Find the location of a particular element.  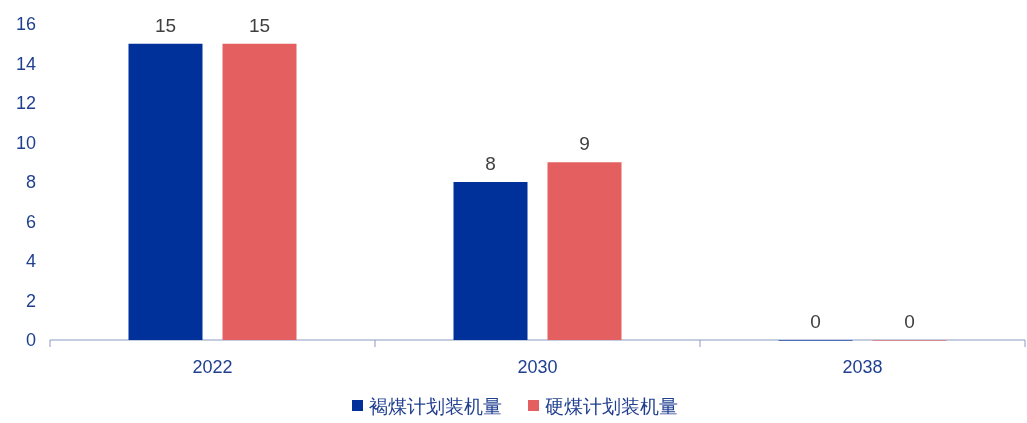

y-tick-label: 10 is located at coordinates (25, 142).